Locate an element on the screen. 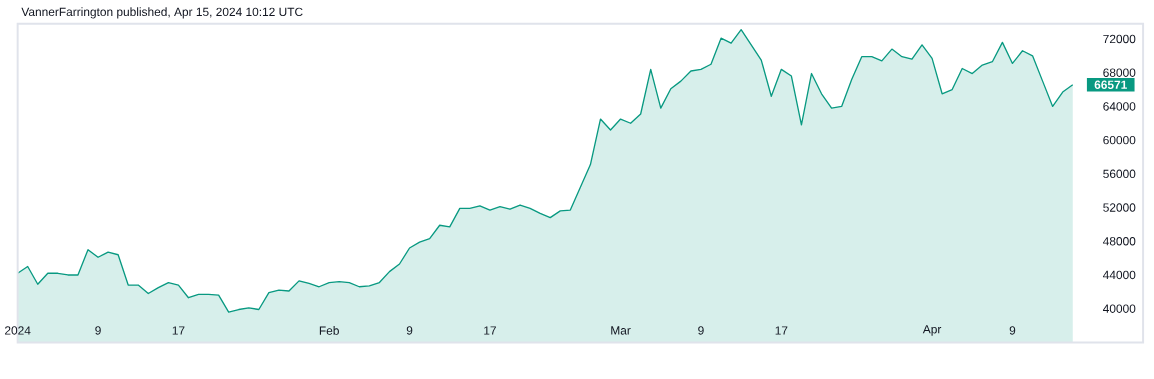 This screenshot has height=379, width=1154. chart-title: VannerFarrington published, Apr 15, 2024 10:12 UTC is located at coordinates (162, 13).